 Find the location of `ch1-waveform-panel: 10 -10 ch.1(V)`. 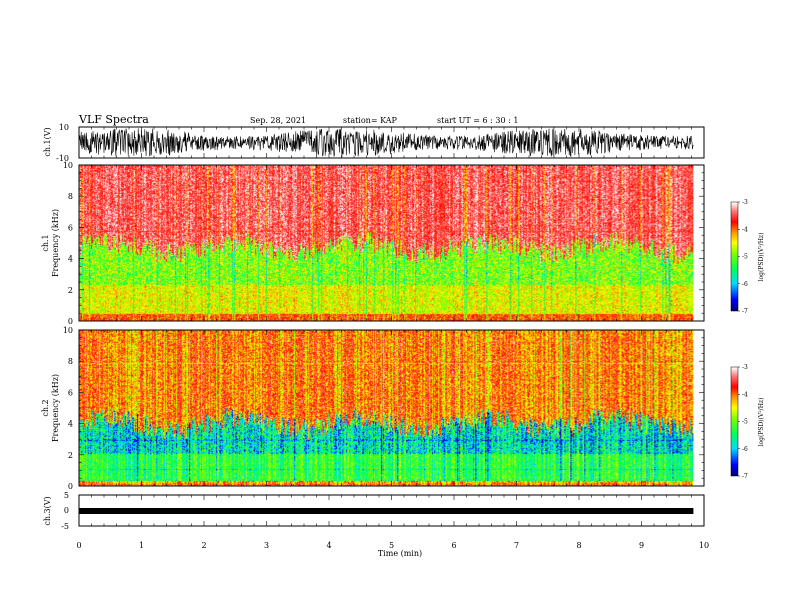

ch1-waveform-panel: 10 -10 ch.1(V) is located at coordinates (374, 143).